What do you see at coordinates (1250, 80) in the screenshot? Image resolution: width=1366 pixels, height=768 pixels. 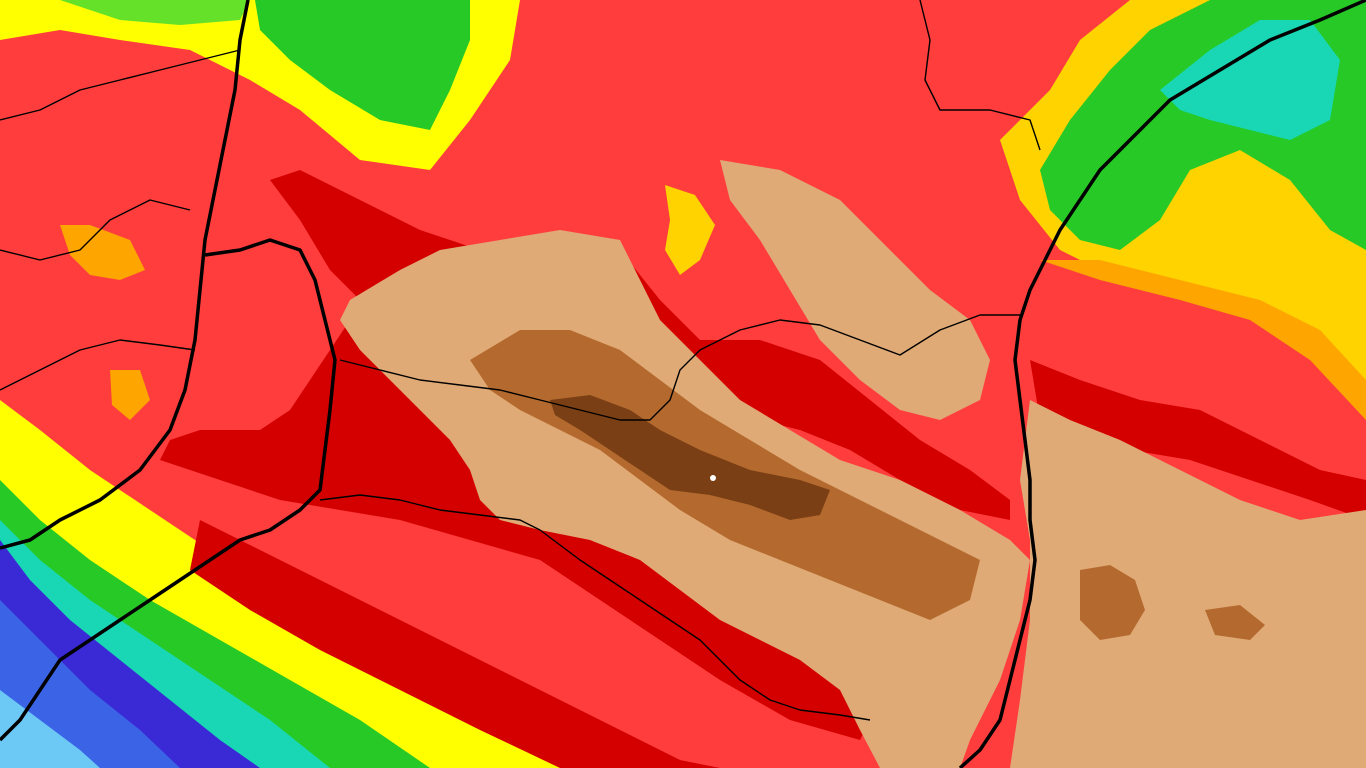 I see `teal-zone-northeast` at bounding box center [1250, 80].